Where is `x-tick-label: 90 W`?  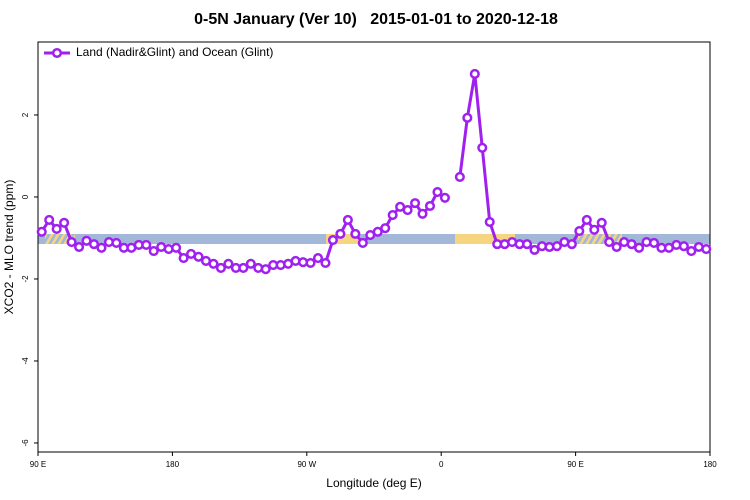
x-tick-label: 90 W is located at coordinates (306, 464).